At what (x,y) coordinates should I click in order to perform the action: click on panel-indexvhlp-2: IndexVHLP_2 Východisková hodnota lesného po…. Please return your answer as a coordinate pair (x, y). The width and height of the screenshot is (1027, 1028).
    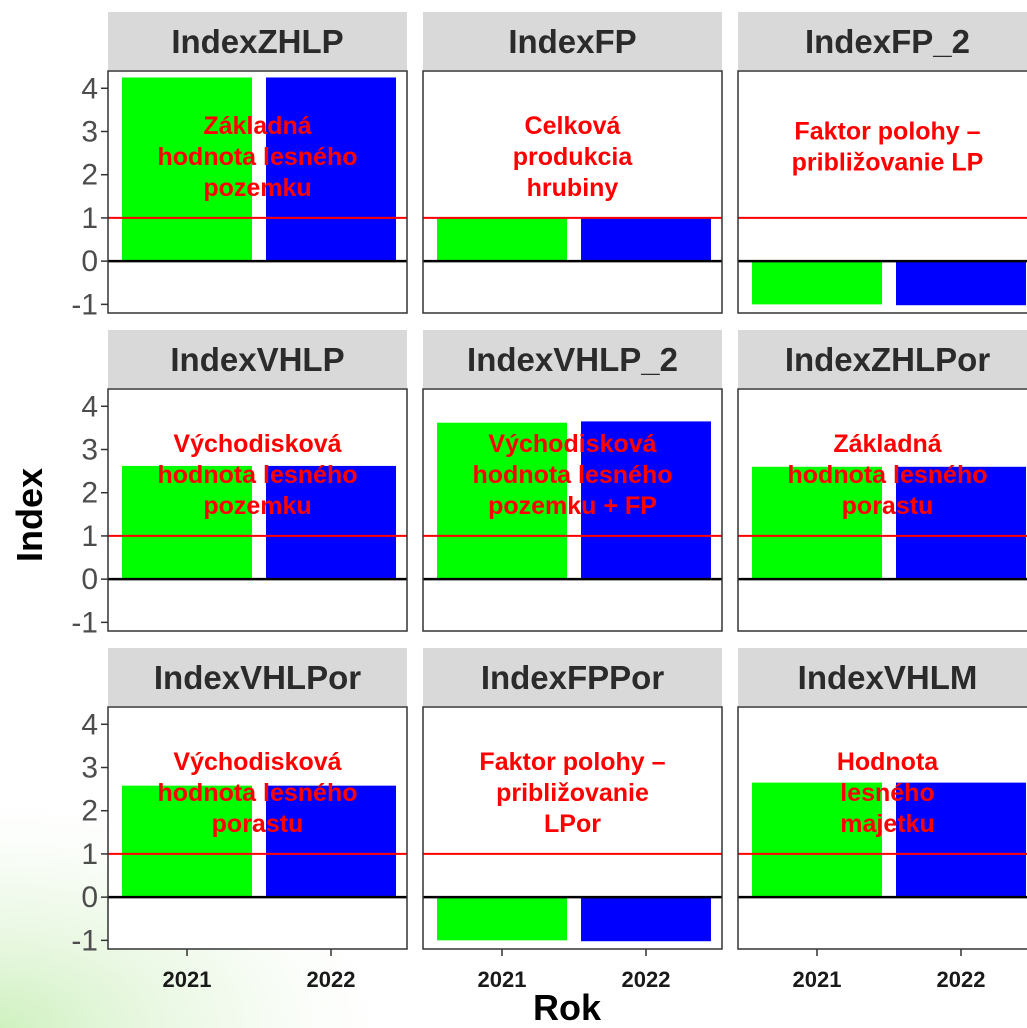
    Looking at the image, I should click on (572, 481).